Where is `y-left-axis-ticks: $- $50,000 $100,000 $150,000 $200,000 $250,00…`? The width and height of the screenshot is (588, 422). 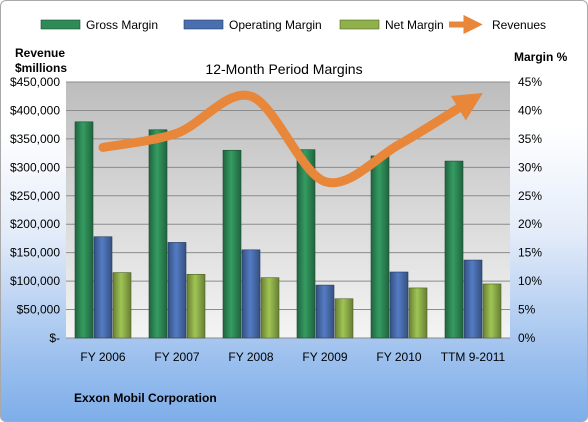
y-left-axis-ticks: $- $50,000 $100,000 $150,000 $200,000 $250,00… is located at coordinates (35, 210).